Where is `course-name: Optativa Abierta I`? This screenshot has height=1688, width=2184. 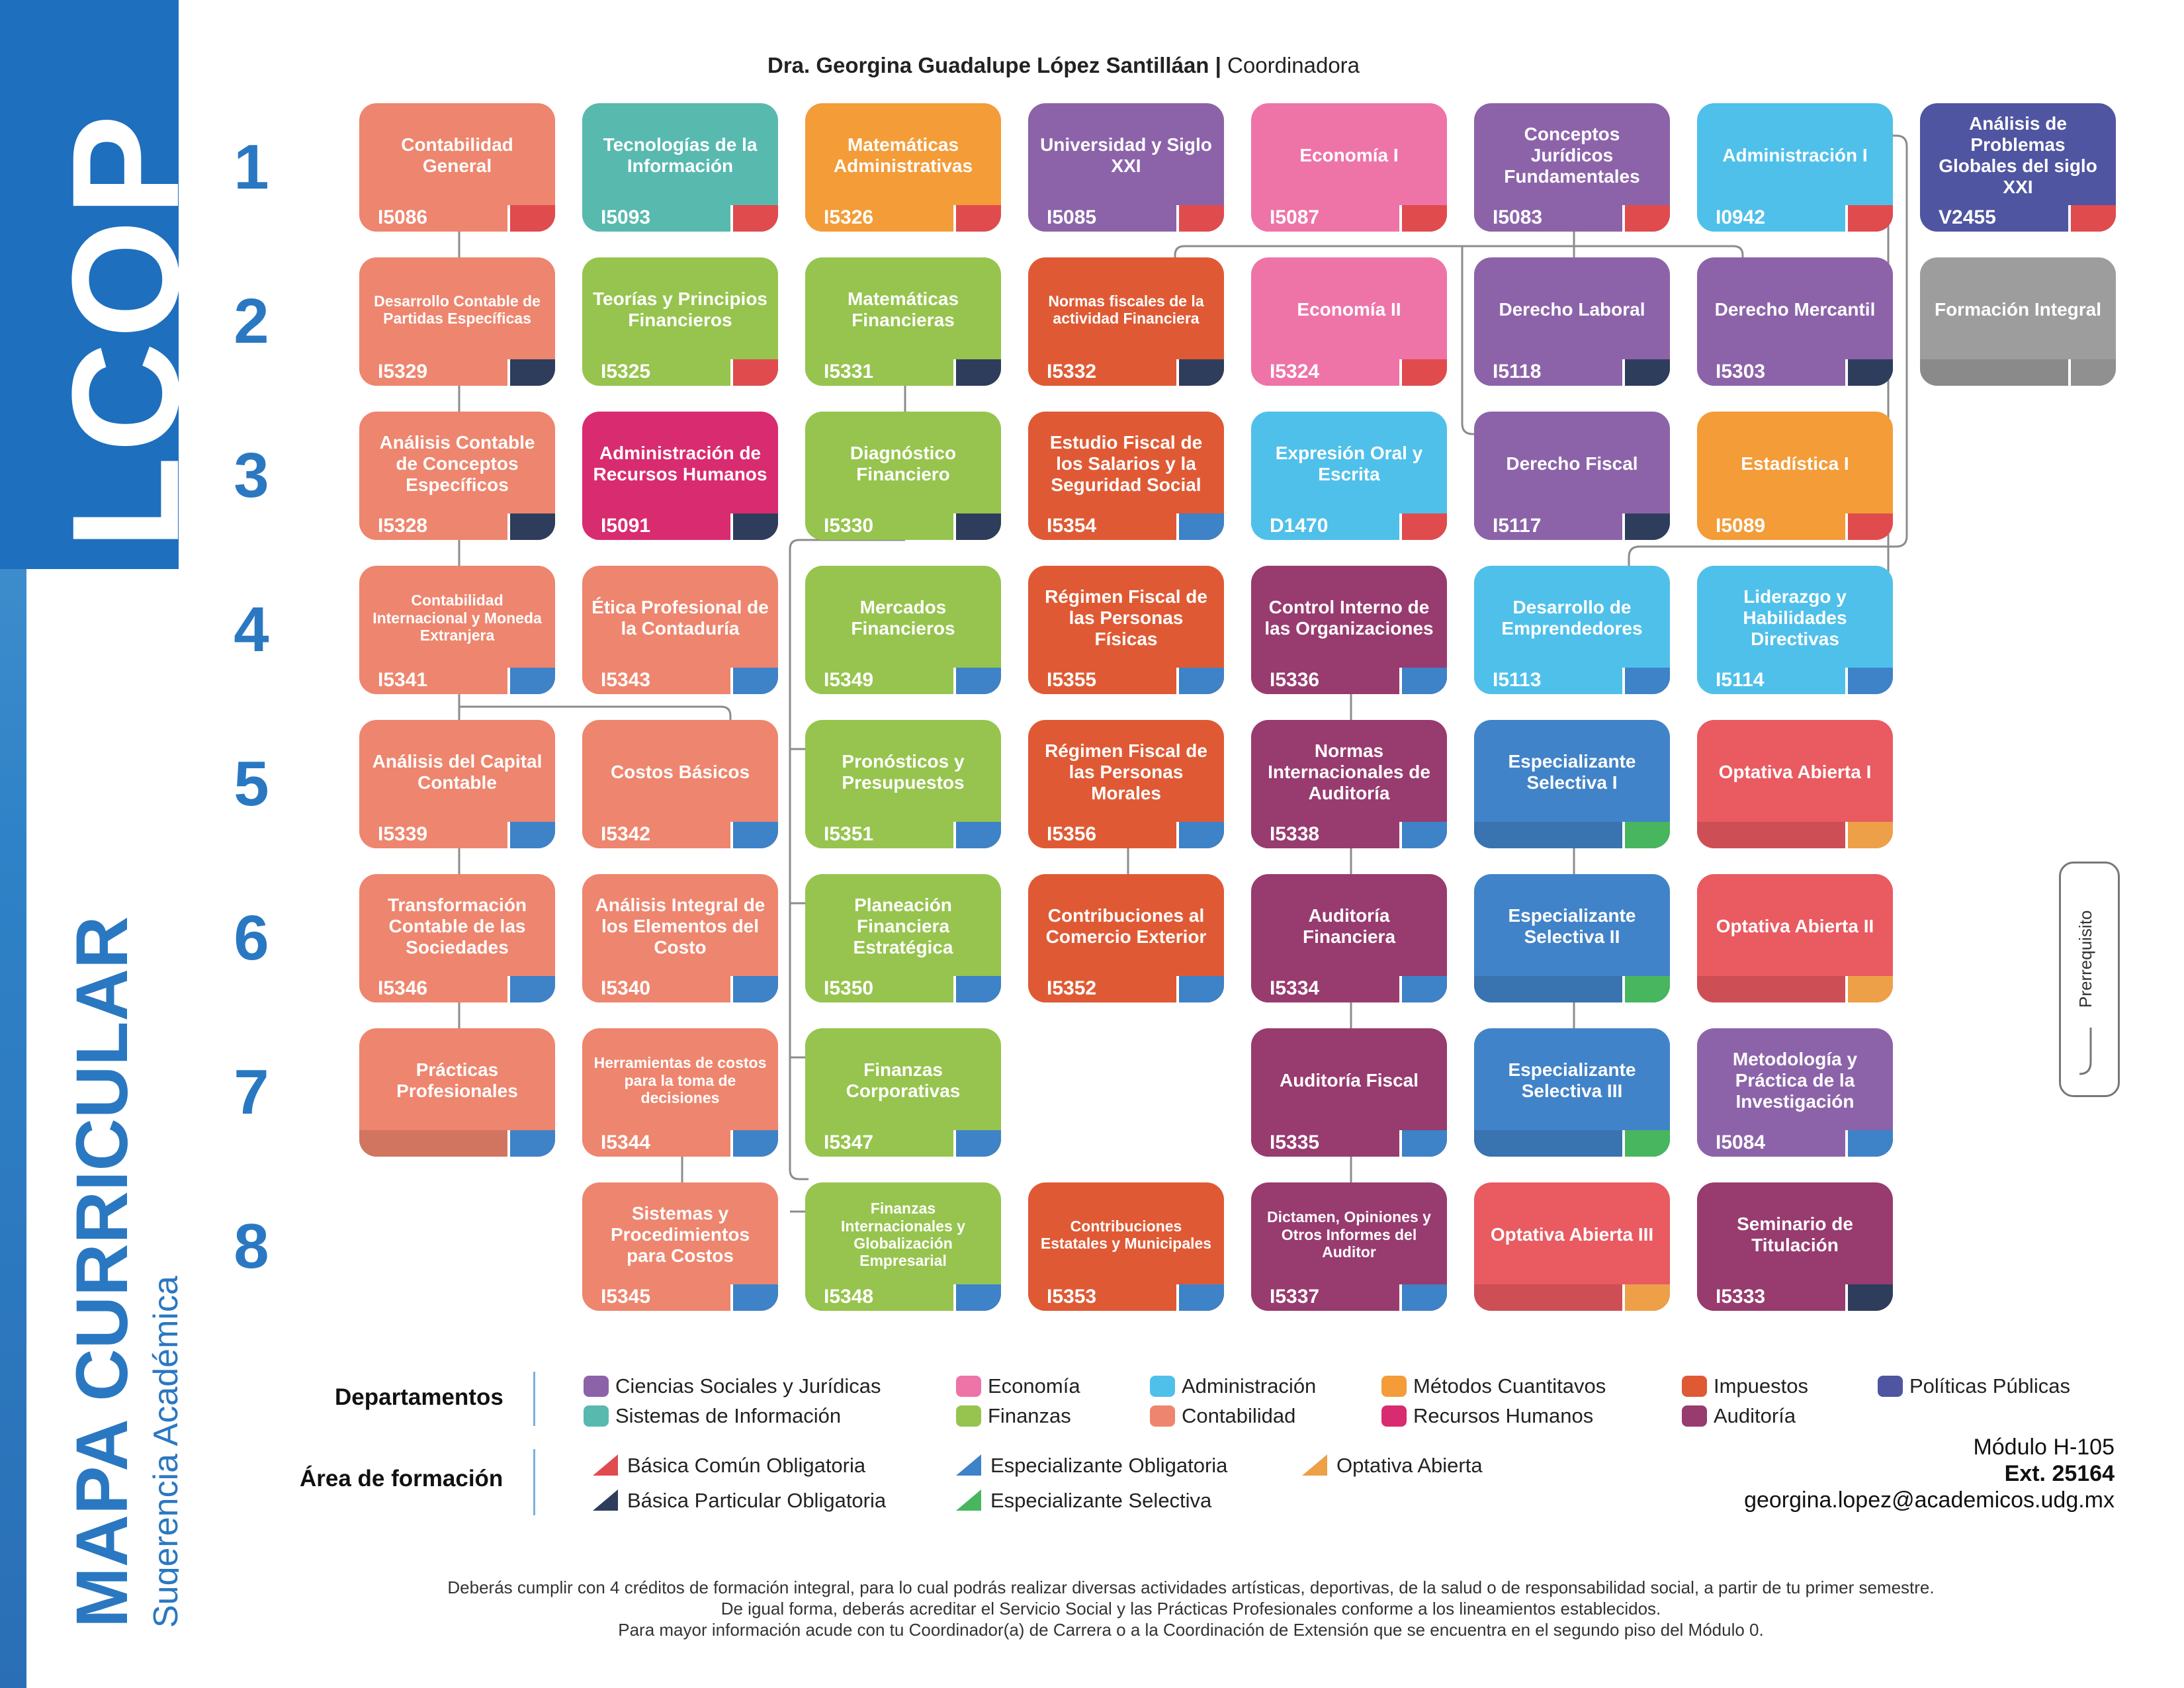
course-name: Optativa Abierta I is located at coordinates (1795, 771).